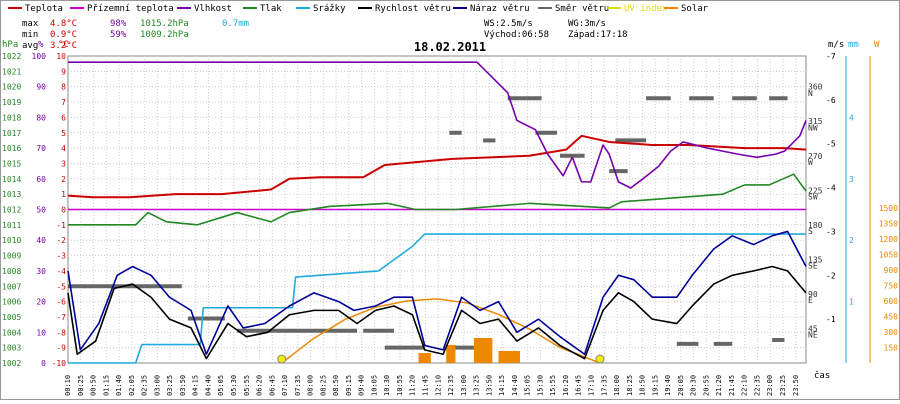 Image resolution: width=900 pixels, height=404 pixels. I want to click on tick-label-x: 06:20, so click(260, 385).